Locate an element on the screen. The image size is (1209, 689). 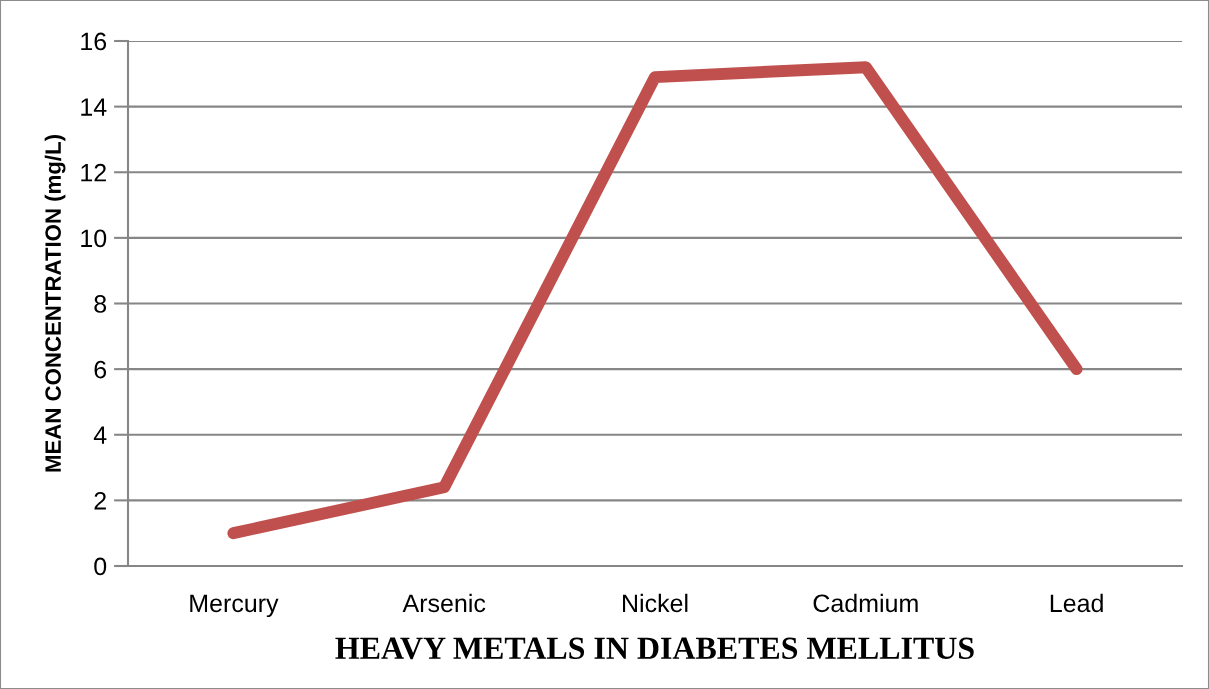
x-tick-label: Cadmium is located at coordinates (865, 603).